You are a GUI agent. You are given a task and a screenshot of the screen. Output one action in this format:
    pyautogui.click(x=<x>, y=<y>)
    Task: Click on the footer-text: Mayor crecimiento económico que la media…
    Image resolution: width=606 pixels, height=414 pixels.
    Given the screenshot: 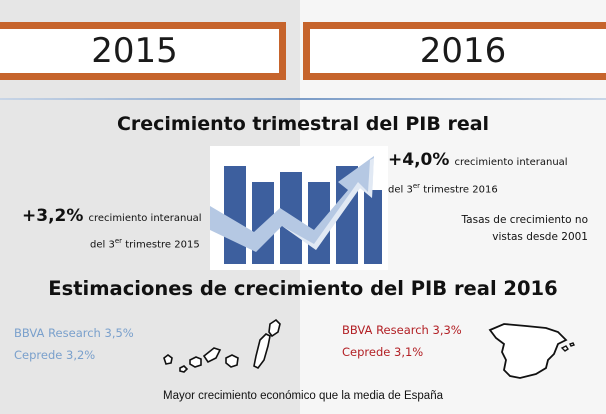 What is the action you would take?
    pyautogui.click(x=303, y=396)
    